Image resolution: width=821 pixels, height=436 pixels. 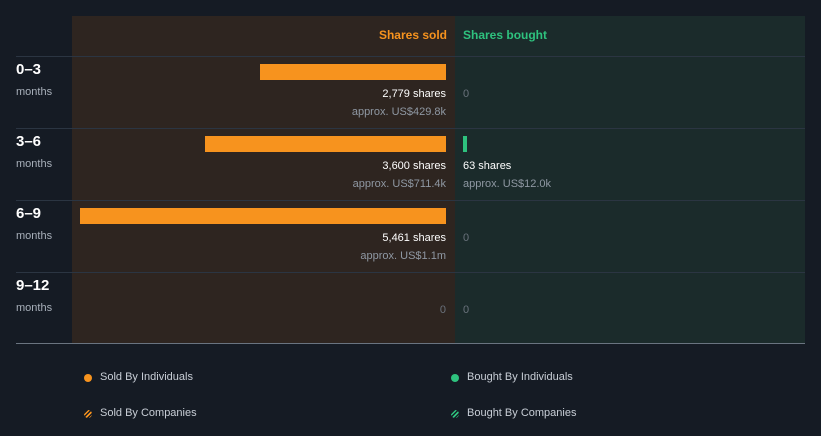 What do you see at coordinates (399, 184) in the screenshot?
I see `sold-approx-label: approx. US$711.4k` at bounding box center [399, 184].